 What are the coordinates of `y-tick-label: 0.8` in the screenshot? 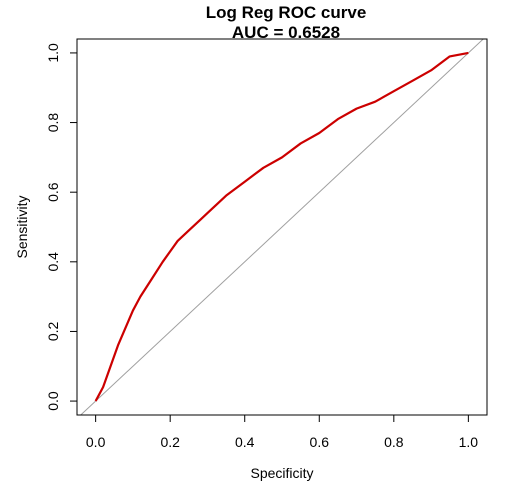 It's located at (53, 123).